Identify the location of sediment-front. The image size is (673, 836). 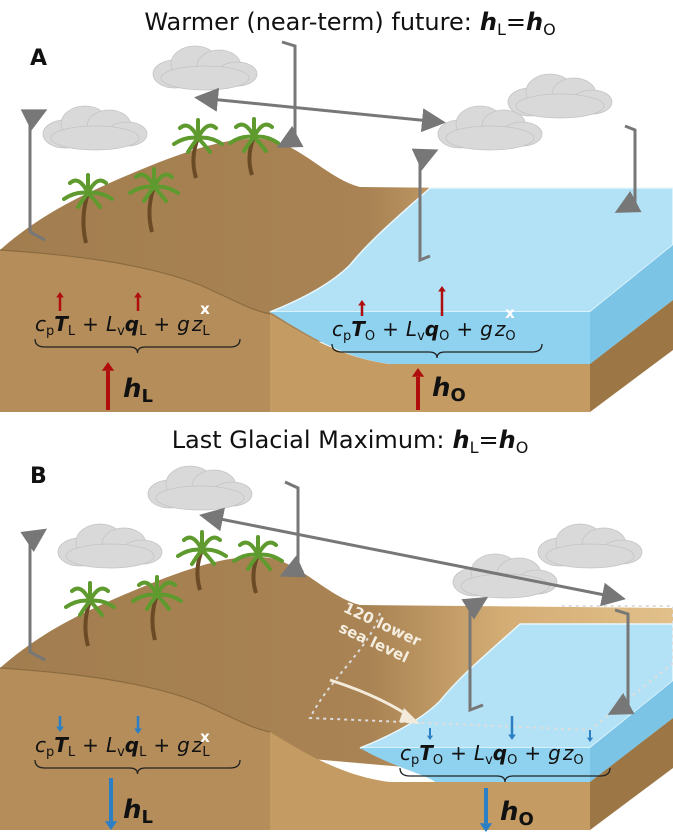
(430, 363).